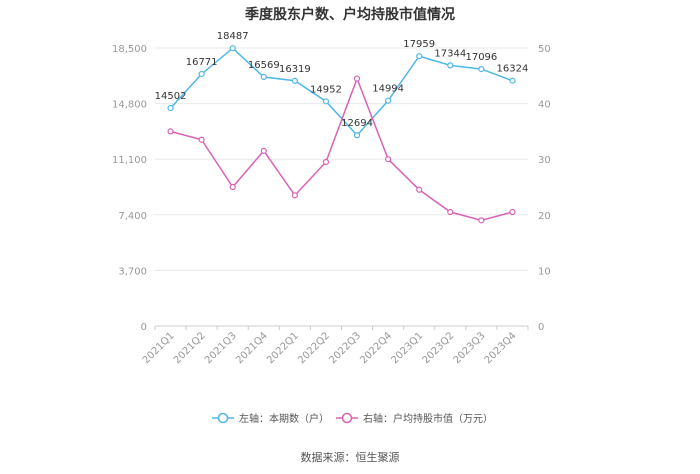  What do you see at coordinates (439, 348) in the screenshot?
I see `x-tick-label: 2023Q2` at bounding box center [439, 348].